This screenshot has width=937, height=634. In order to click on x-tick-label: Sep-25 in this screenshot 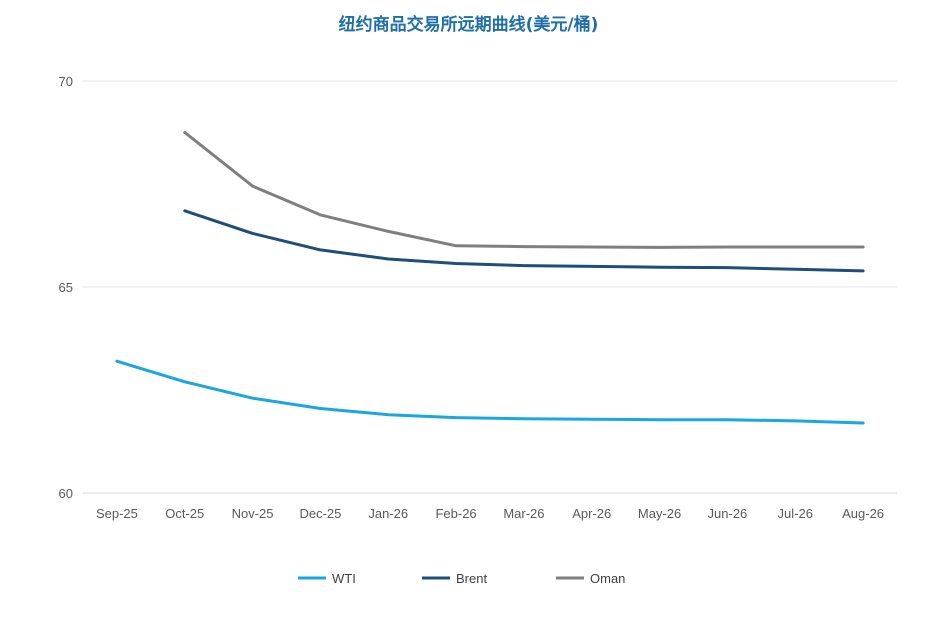, I will do `click(117, 513)`.